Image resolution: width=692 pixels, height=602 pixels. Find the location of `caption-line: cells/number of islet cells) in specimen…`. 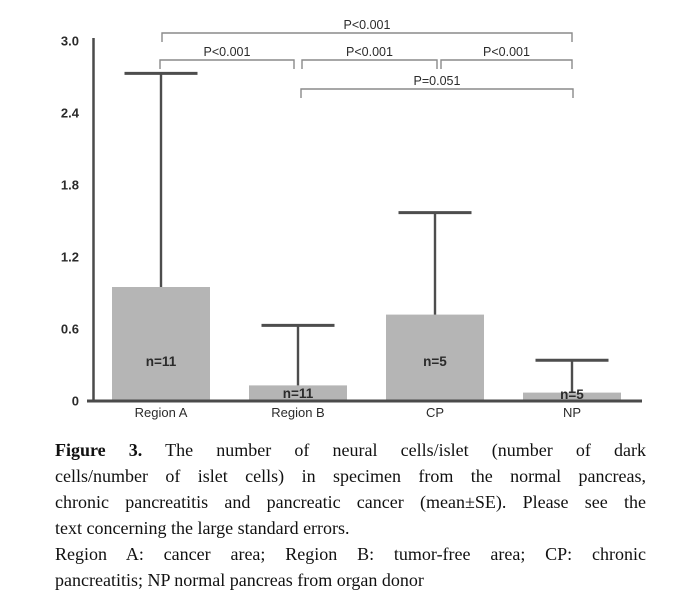

caption-line: cells/number of islet cells) in specimen… is located at coordinates (350, 476).